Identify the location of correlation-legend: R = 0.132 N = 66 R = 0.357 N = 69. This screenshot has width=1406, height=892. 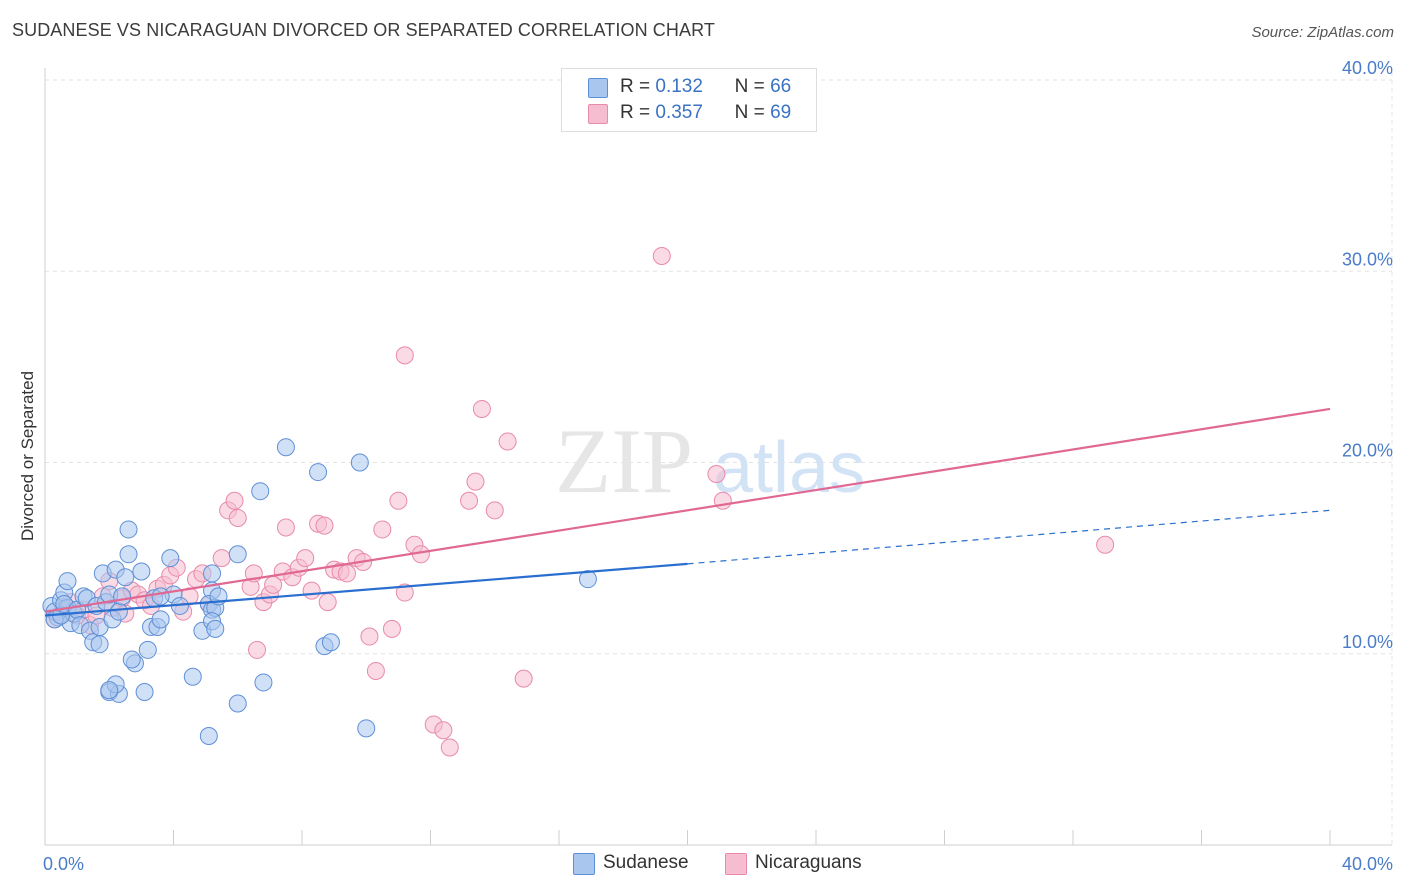
(689, 100).